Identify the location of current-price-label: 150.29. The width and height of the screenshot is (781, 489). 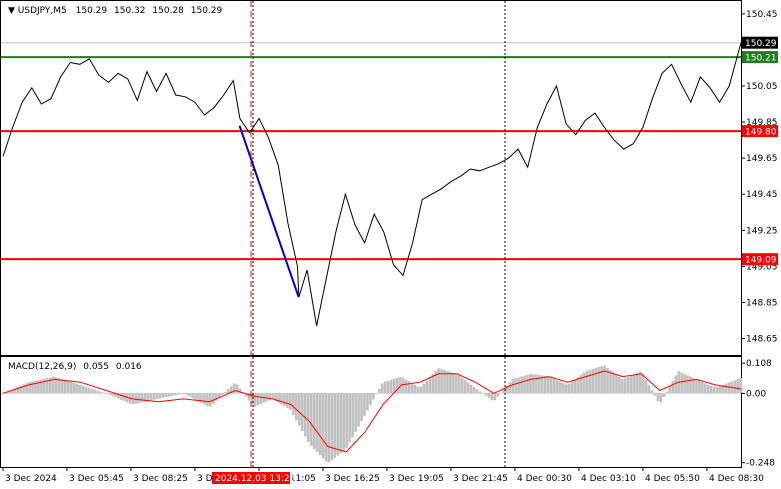
(761, 44).